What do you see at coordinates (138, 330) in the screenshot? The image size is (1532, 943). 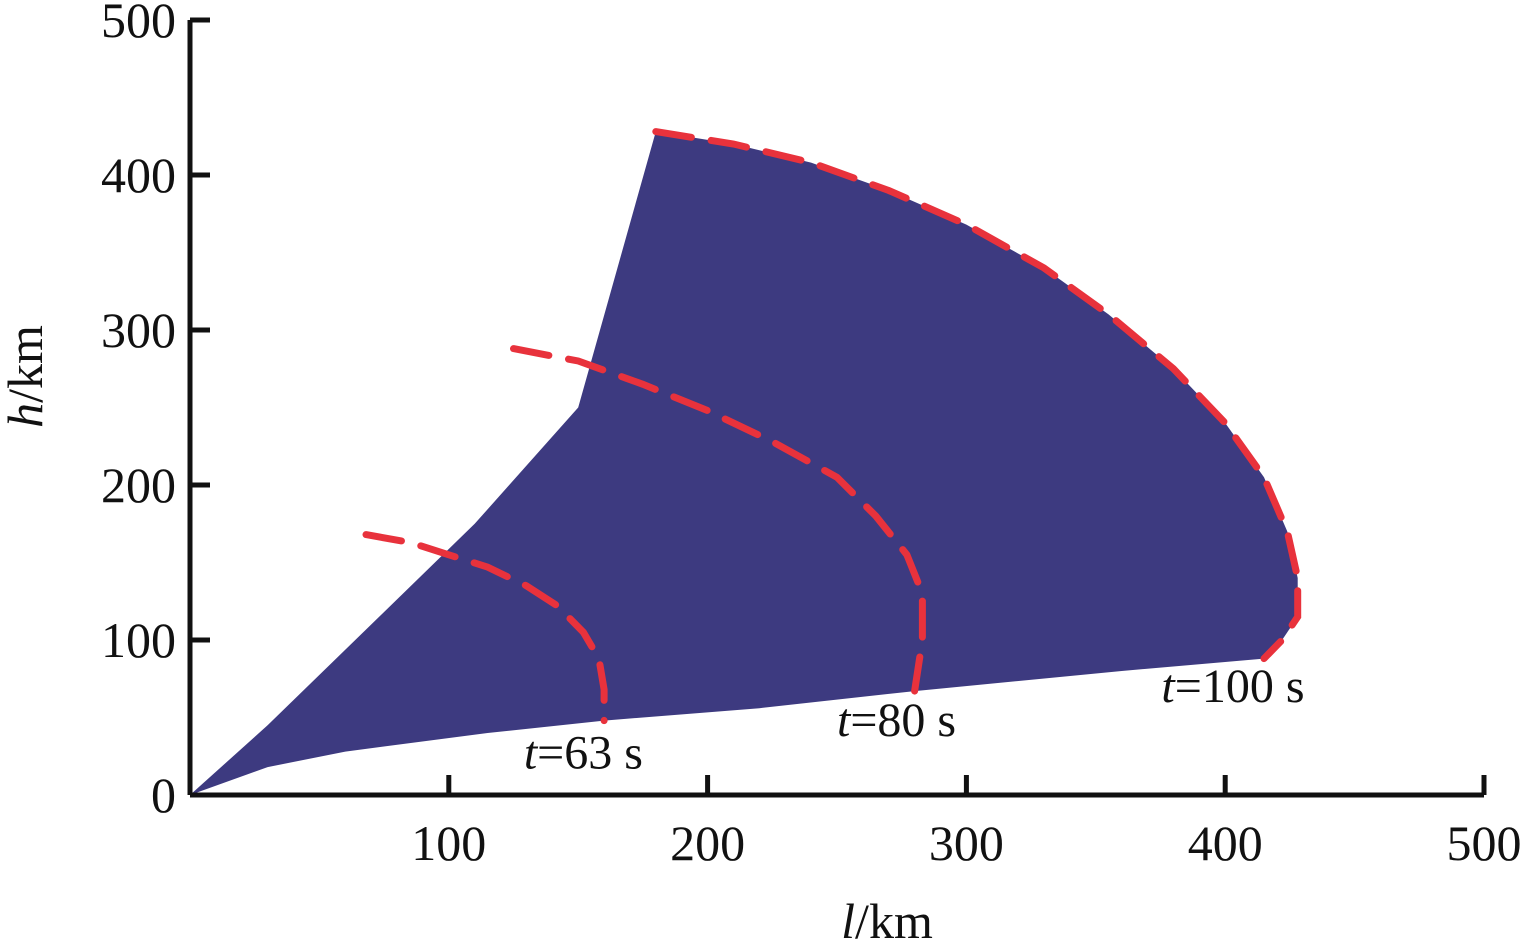 I see `y-tick-label: 300` at bounding box center [138, 330].